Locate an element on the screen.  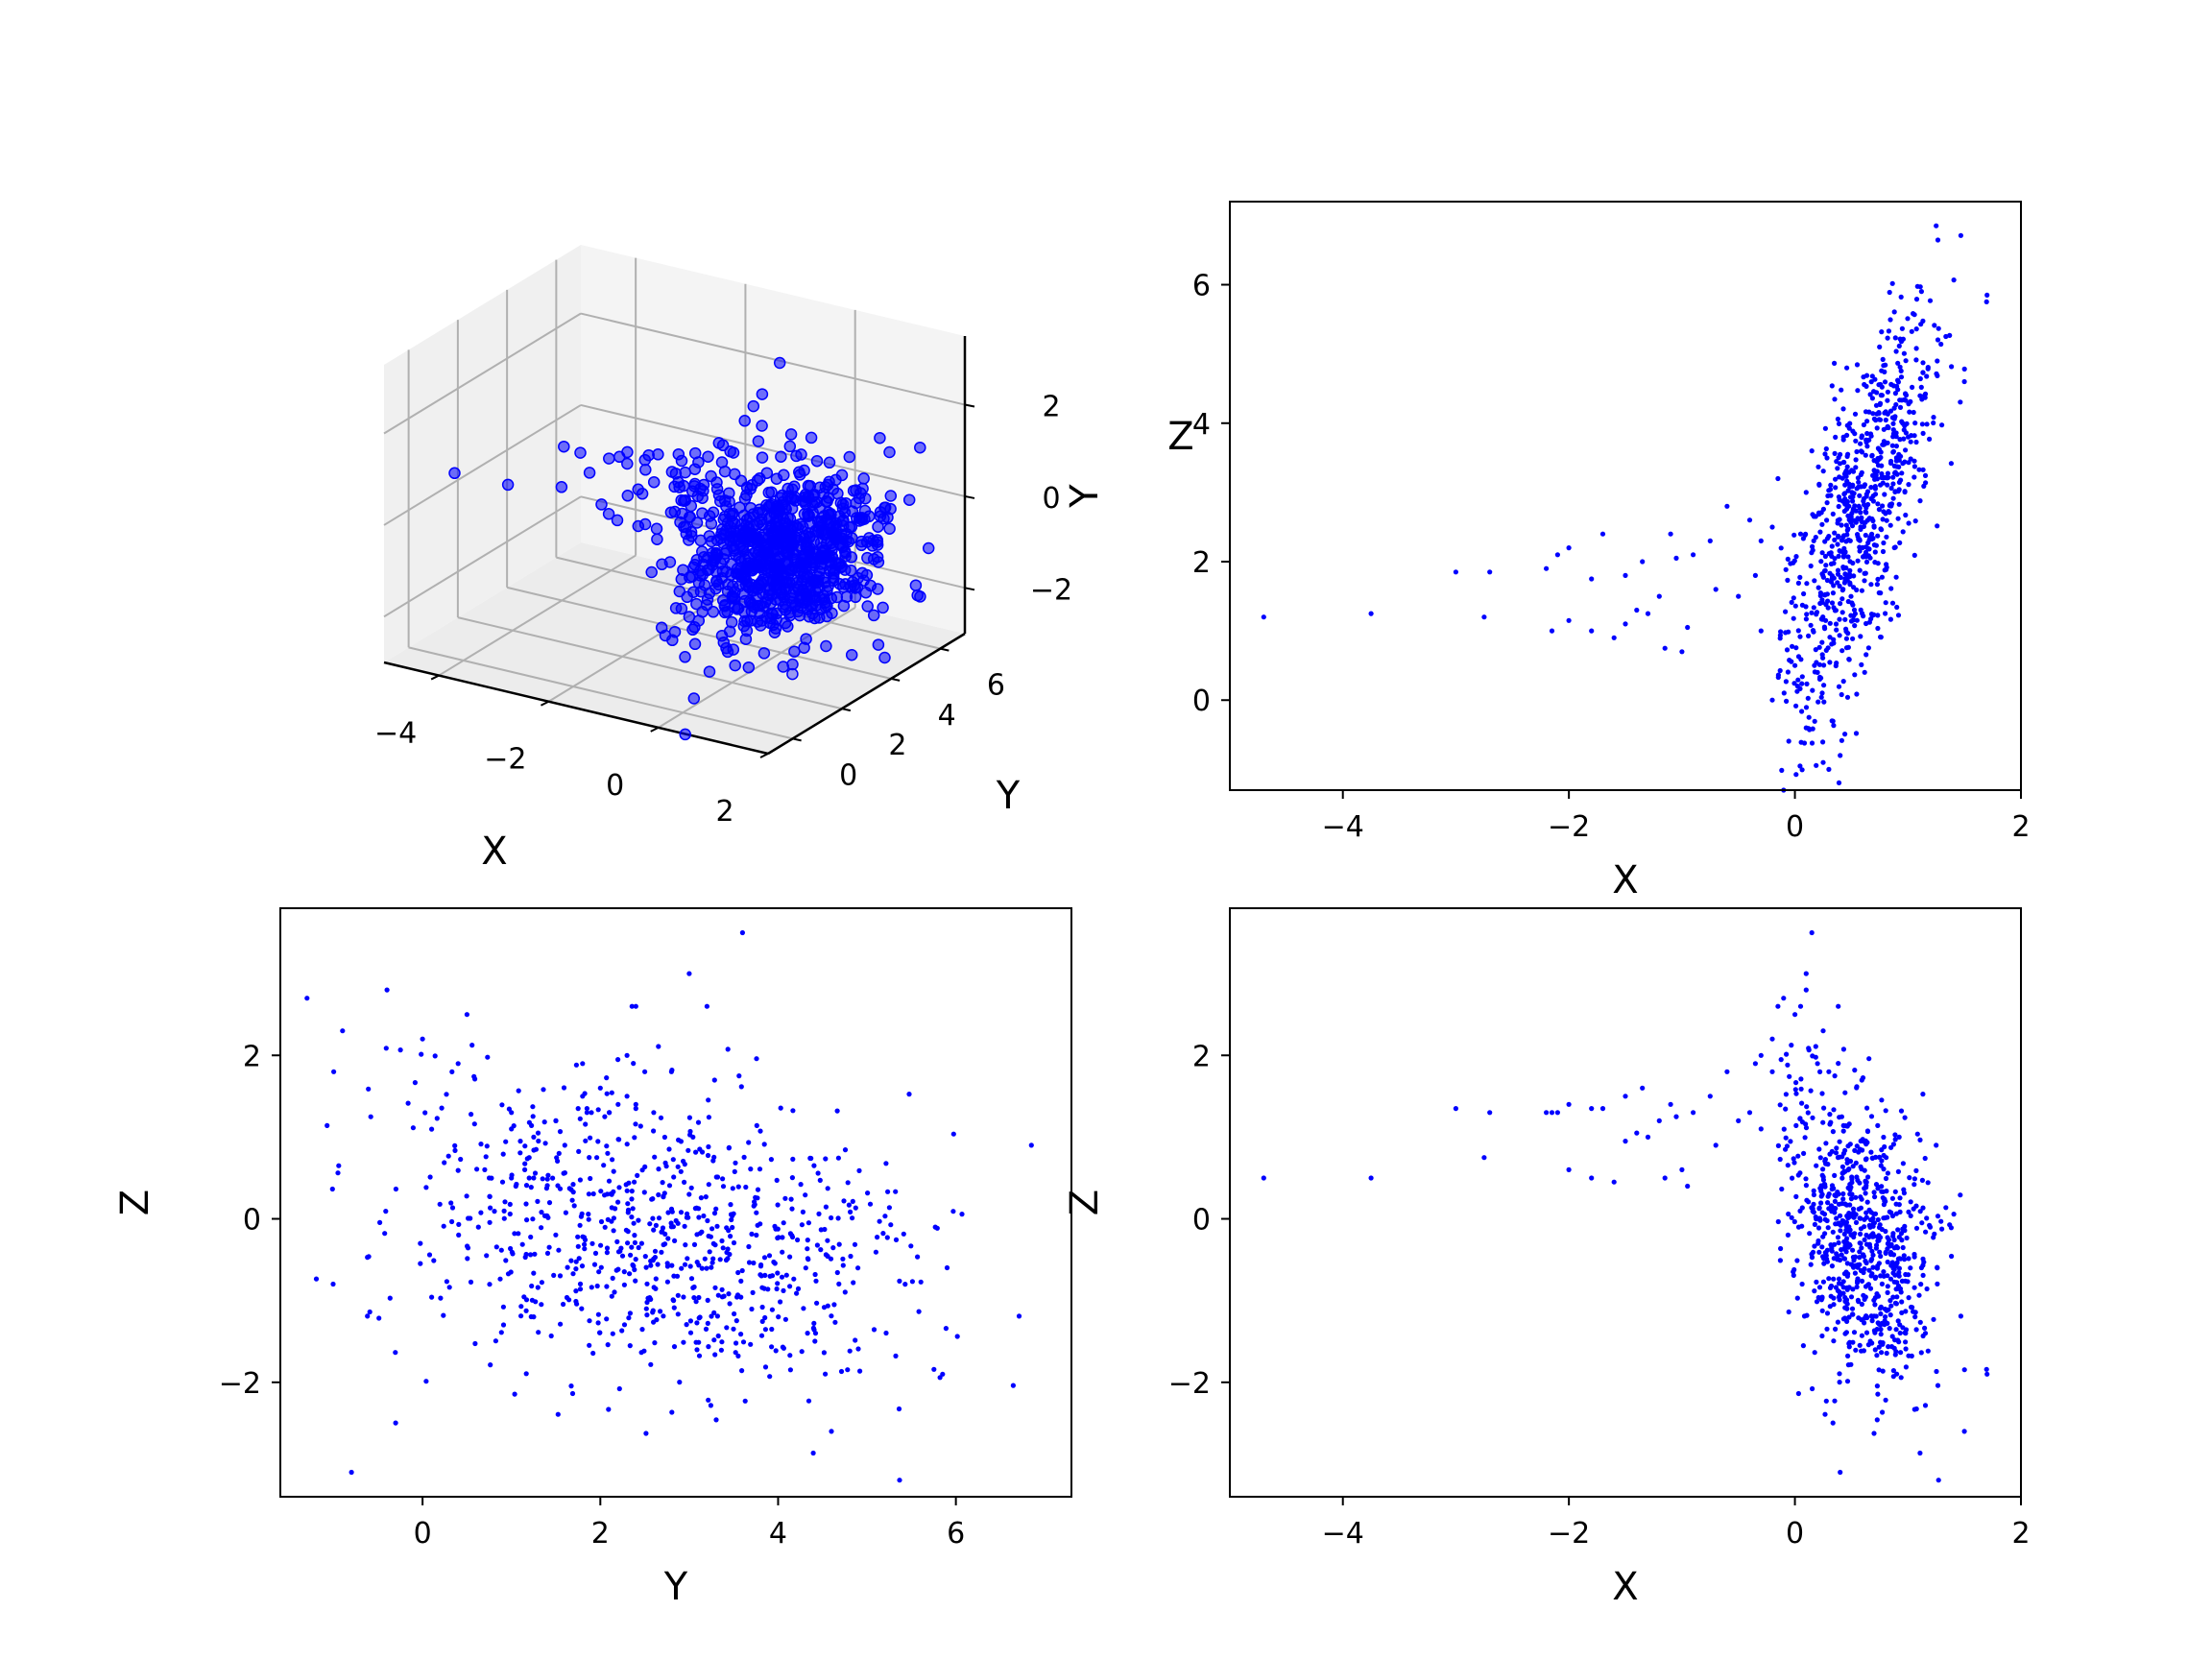
axis-line is located at coordinates (576, 708).